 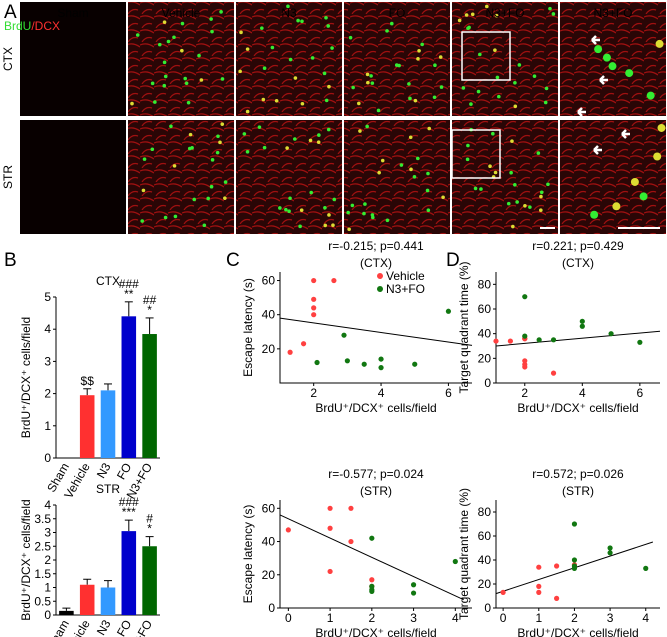 What do you see at coordinates (578, 474) in the screenshot?
I see `chart-title: r=0.572; p=0.026` at bounding box center [578, 474].